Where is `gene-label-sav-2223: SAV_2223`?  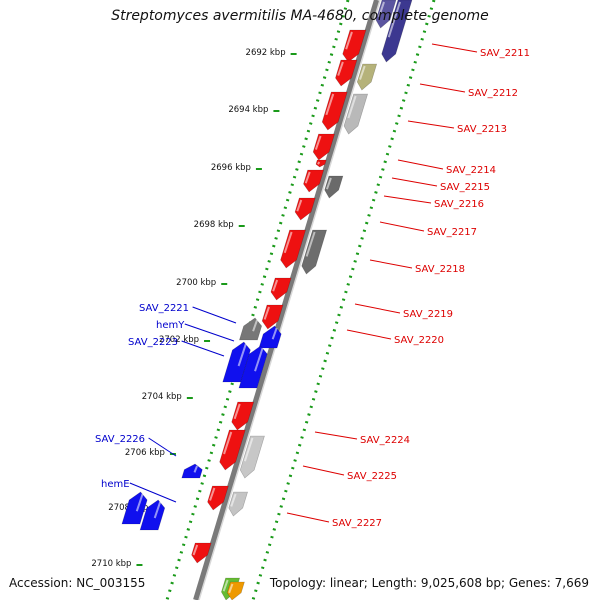 gene-label-sav-2223: SAV_2223 is located at coordinates (153, 342).